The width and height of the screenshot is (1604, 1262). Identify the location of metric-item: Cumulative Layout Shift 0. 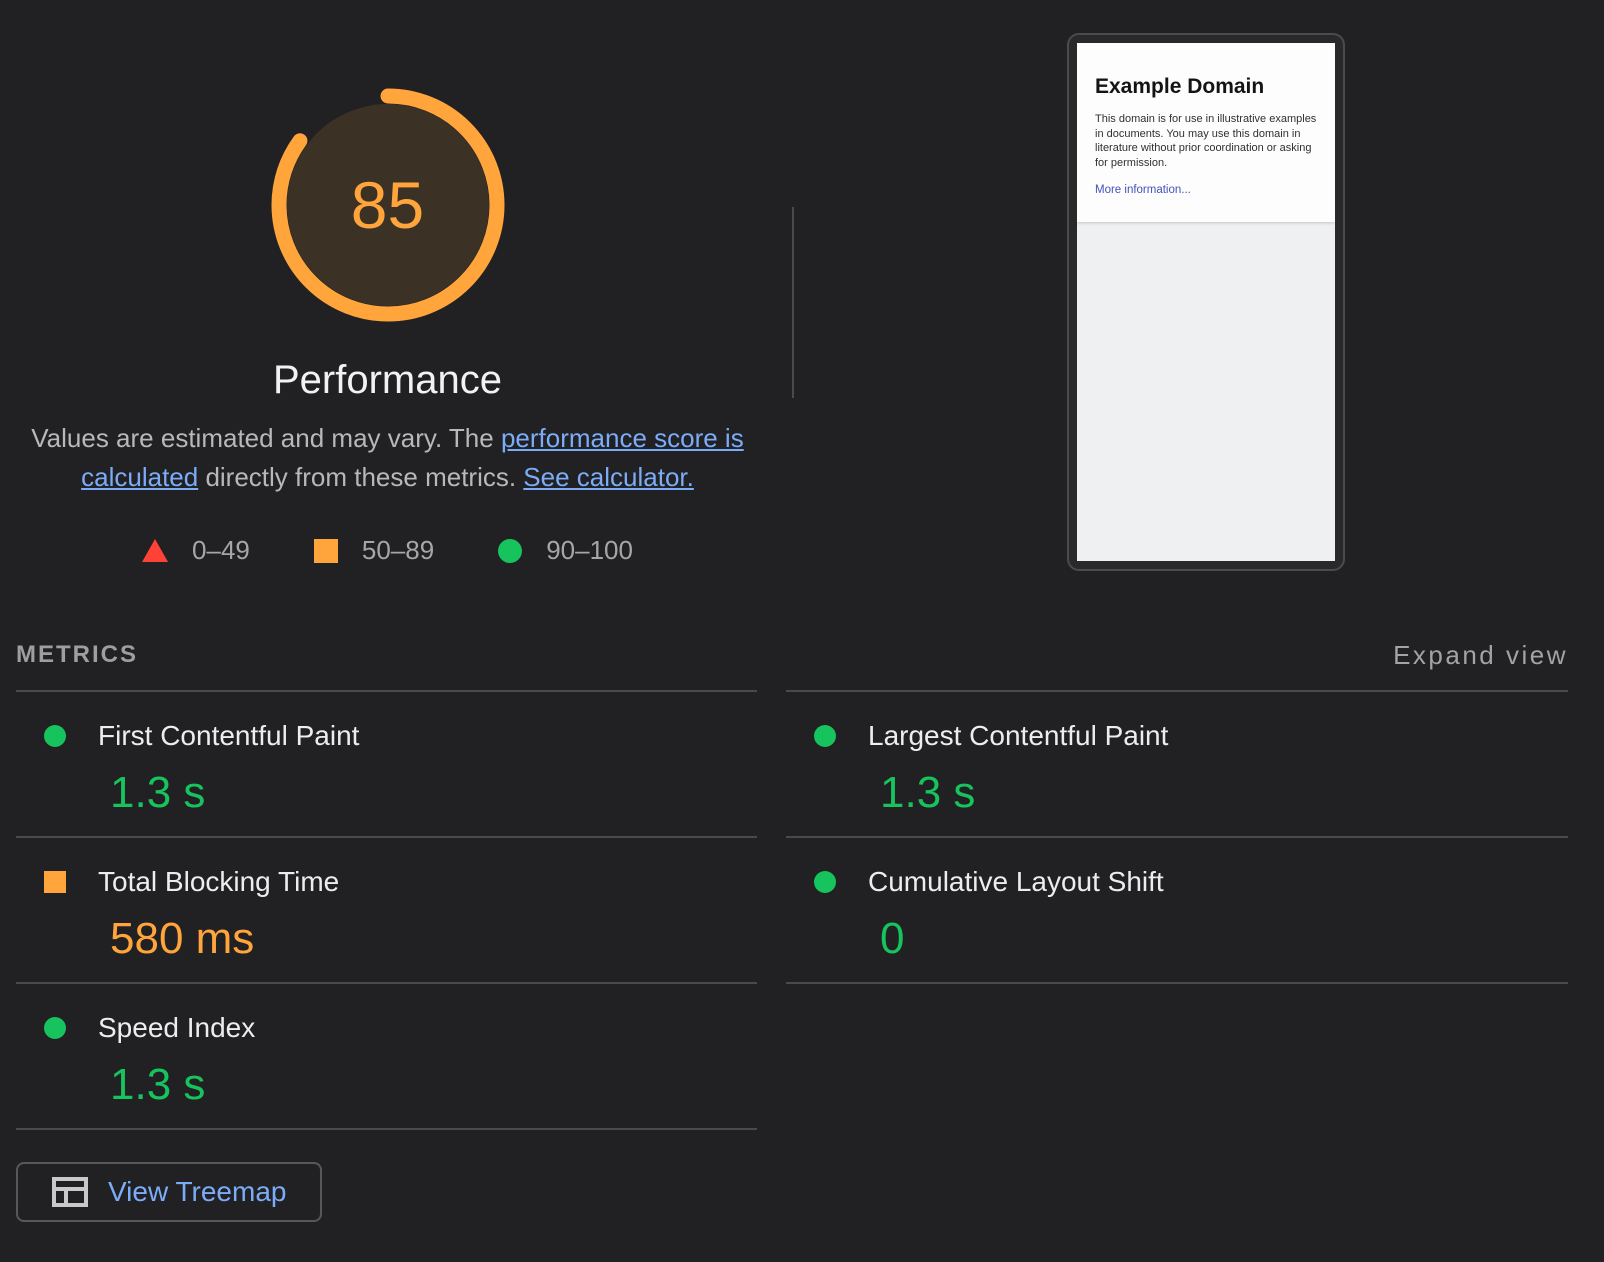
(1177, 911).